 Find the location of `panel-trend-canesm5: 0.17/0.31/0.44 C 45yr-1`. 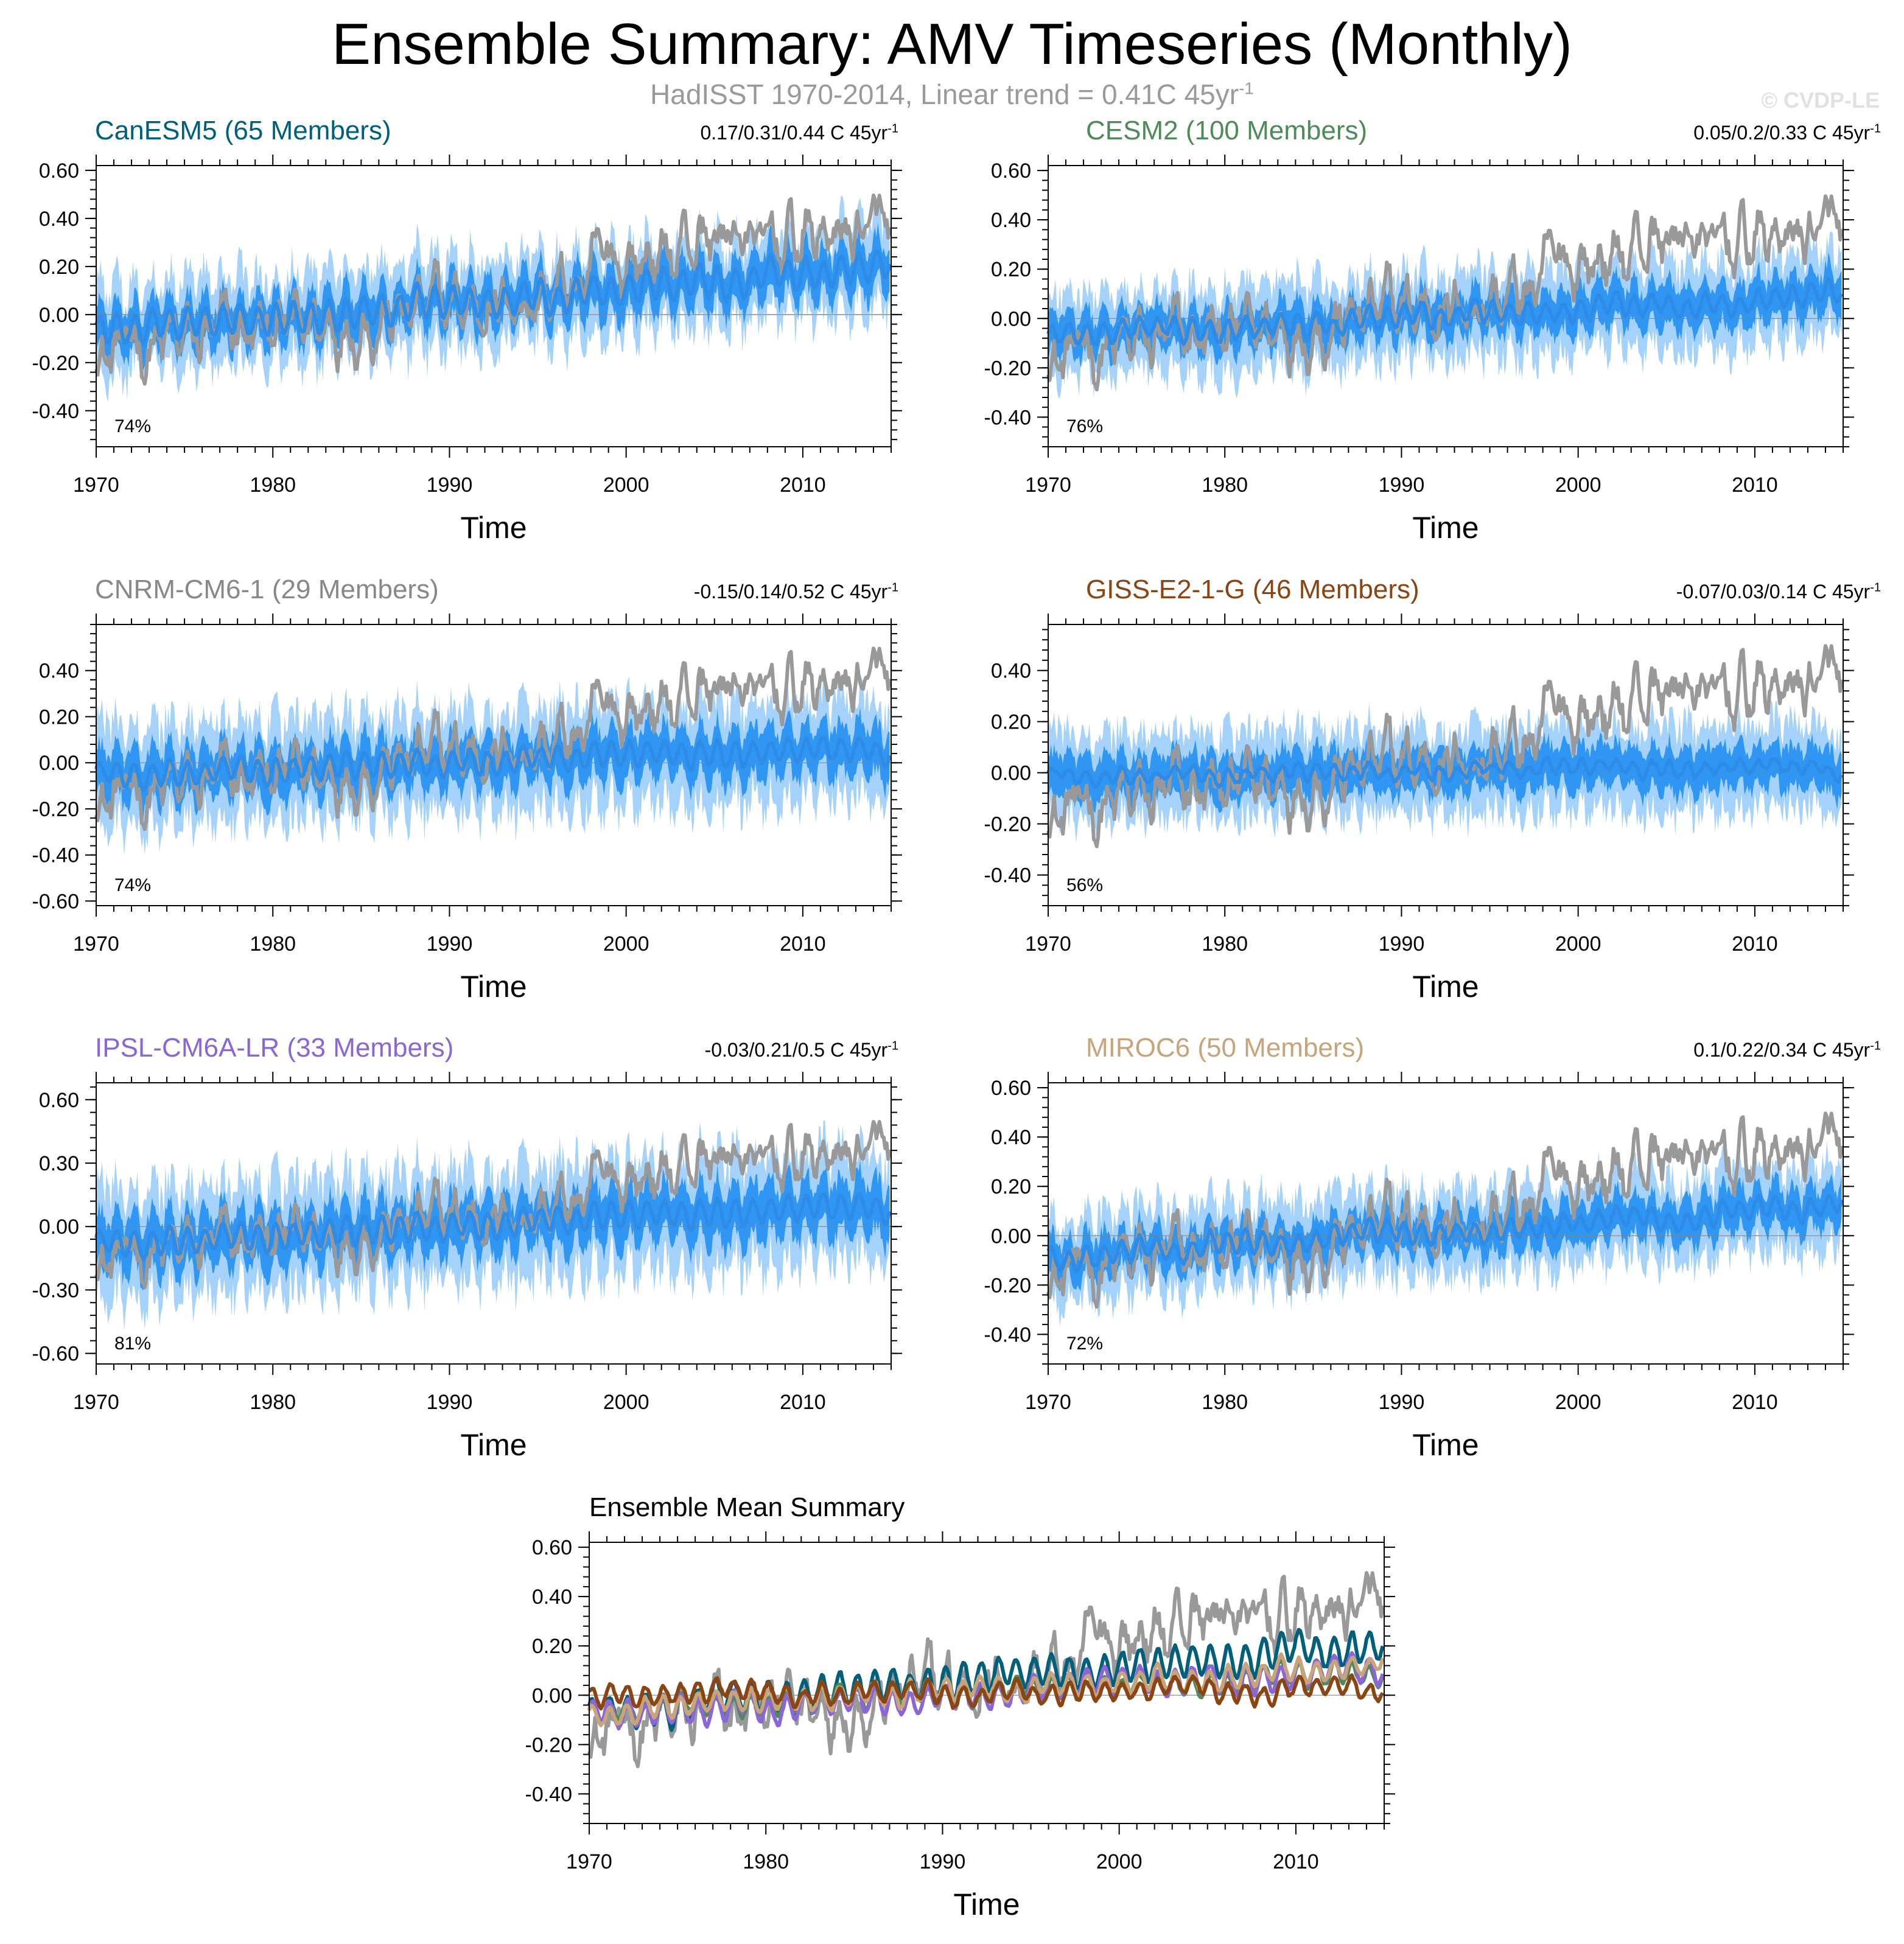

panel-trend-canesm5: 0.17/0.31/0.44 C 45yr-1 is located at coordinates (799, 133).